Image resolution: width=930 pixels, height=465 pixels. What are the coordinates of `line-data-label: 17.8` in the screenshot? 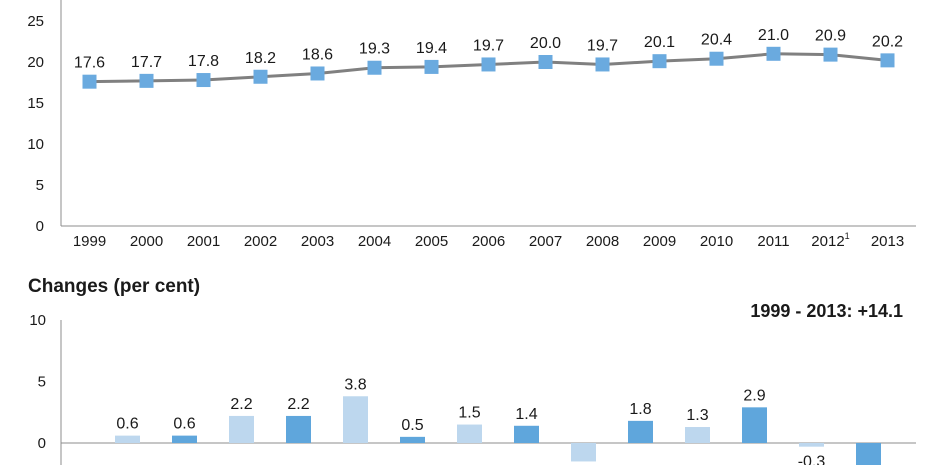 It's located at (203, 61).